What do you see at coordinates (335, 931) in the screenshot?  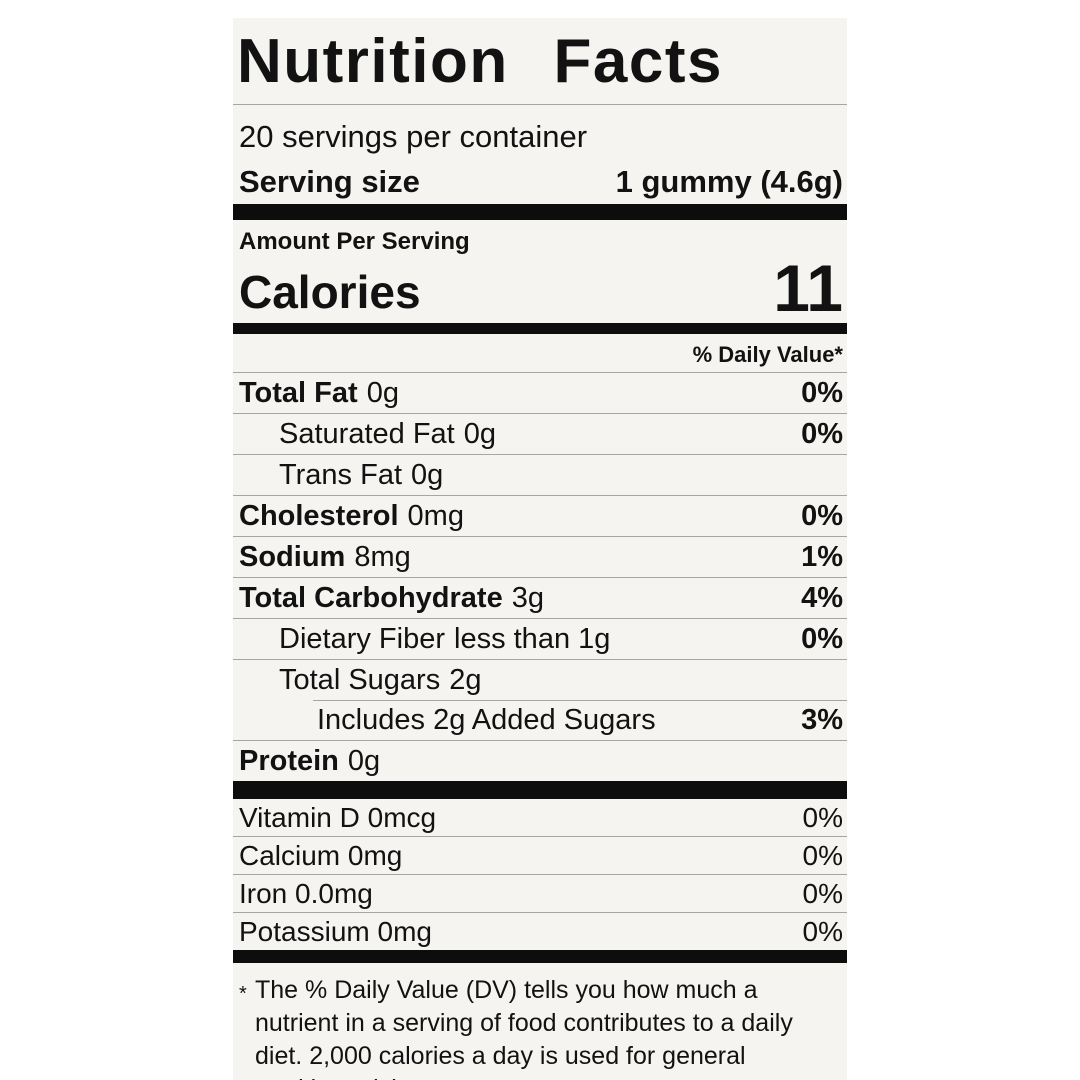 I see `micronutrient-name: Potassium 0mg` at bounding box center [335, 931].